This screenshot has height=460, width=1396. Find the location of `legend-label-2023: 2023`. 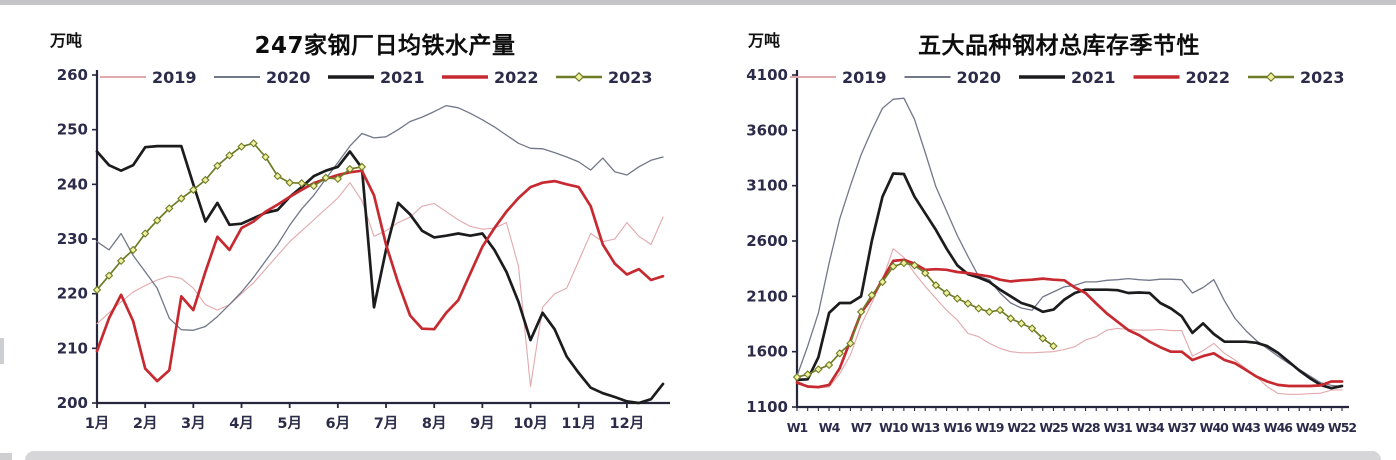

legend-label-2023: 2023 is located at coordinates (630, 77).